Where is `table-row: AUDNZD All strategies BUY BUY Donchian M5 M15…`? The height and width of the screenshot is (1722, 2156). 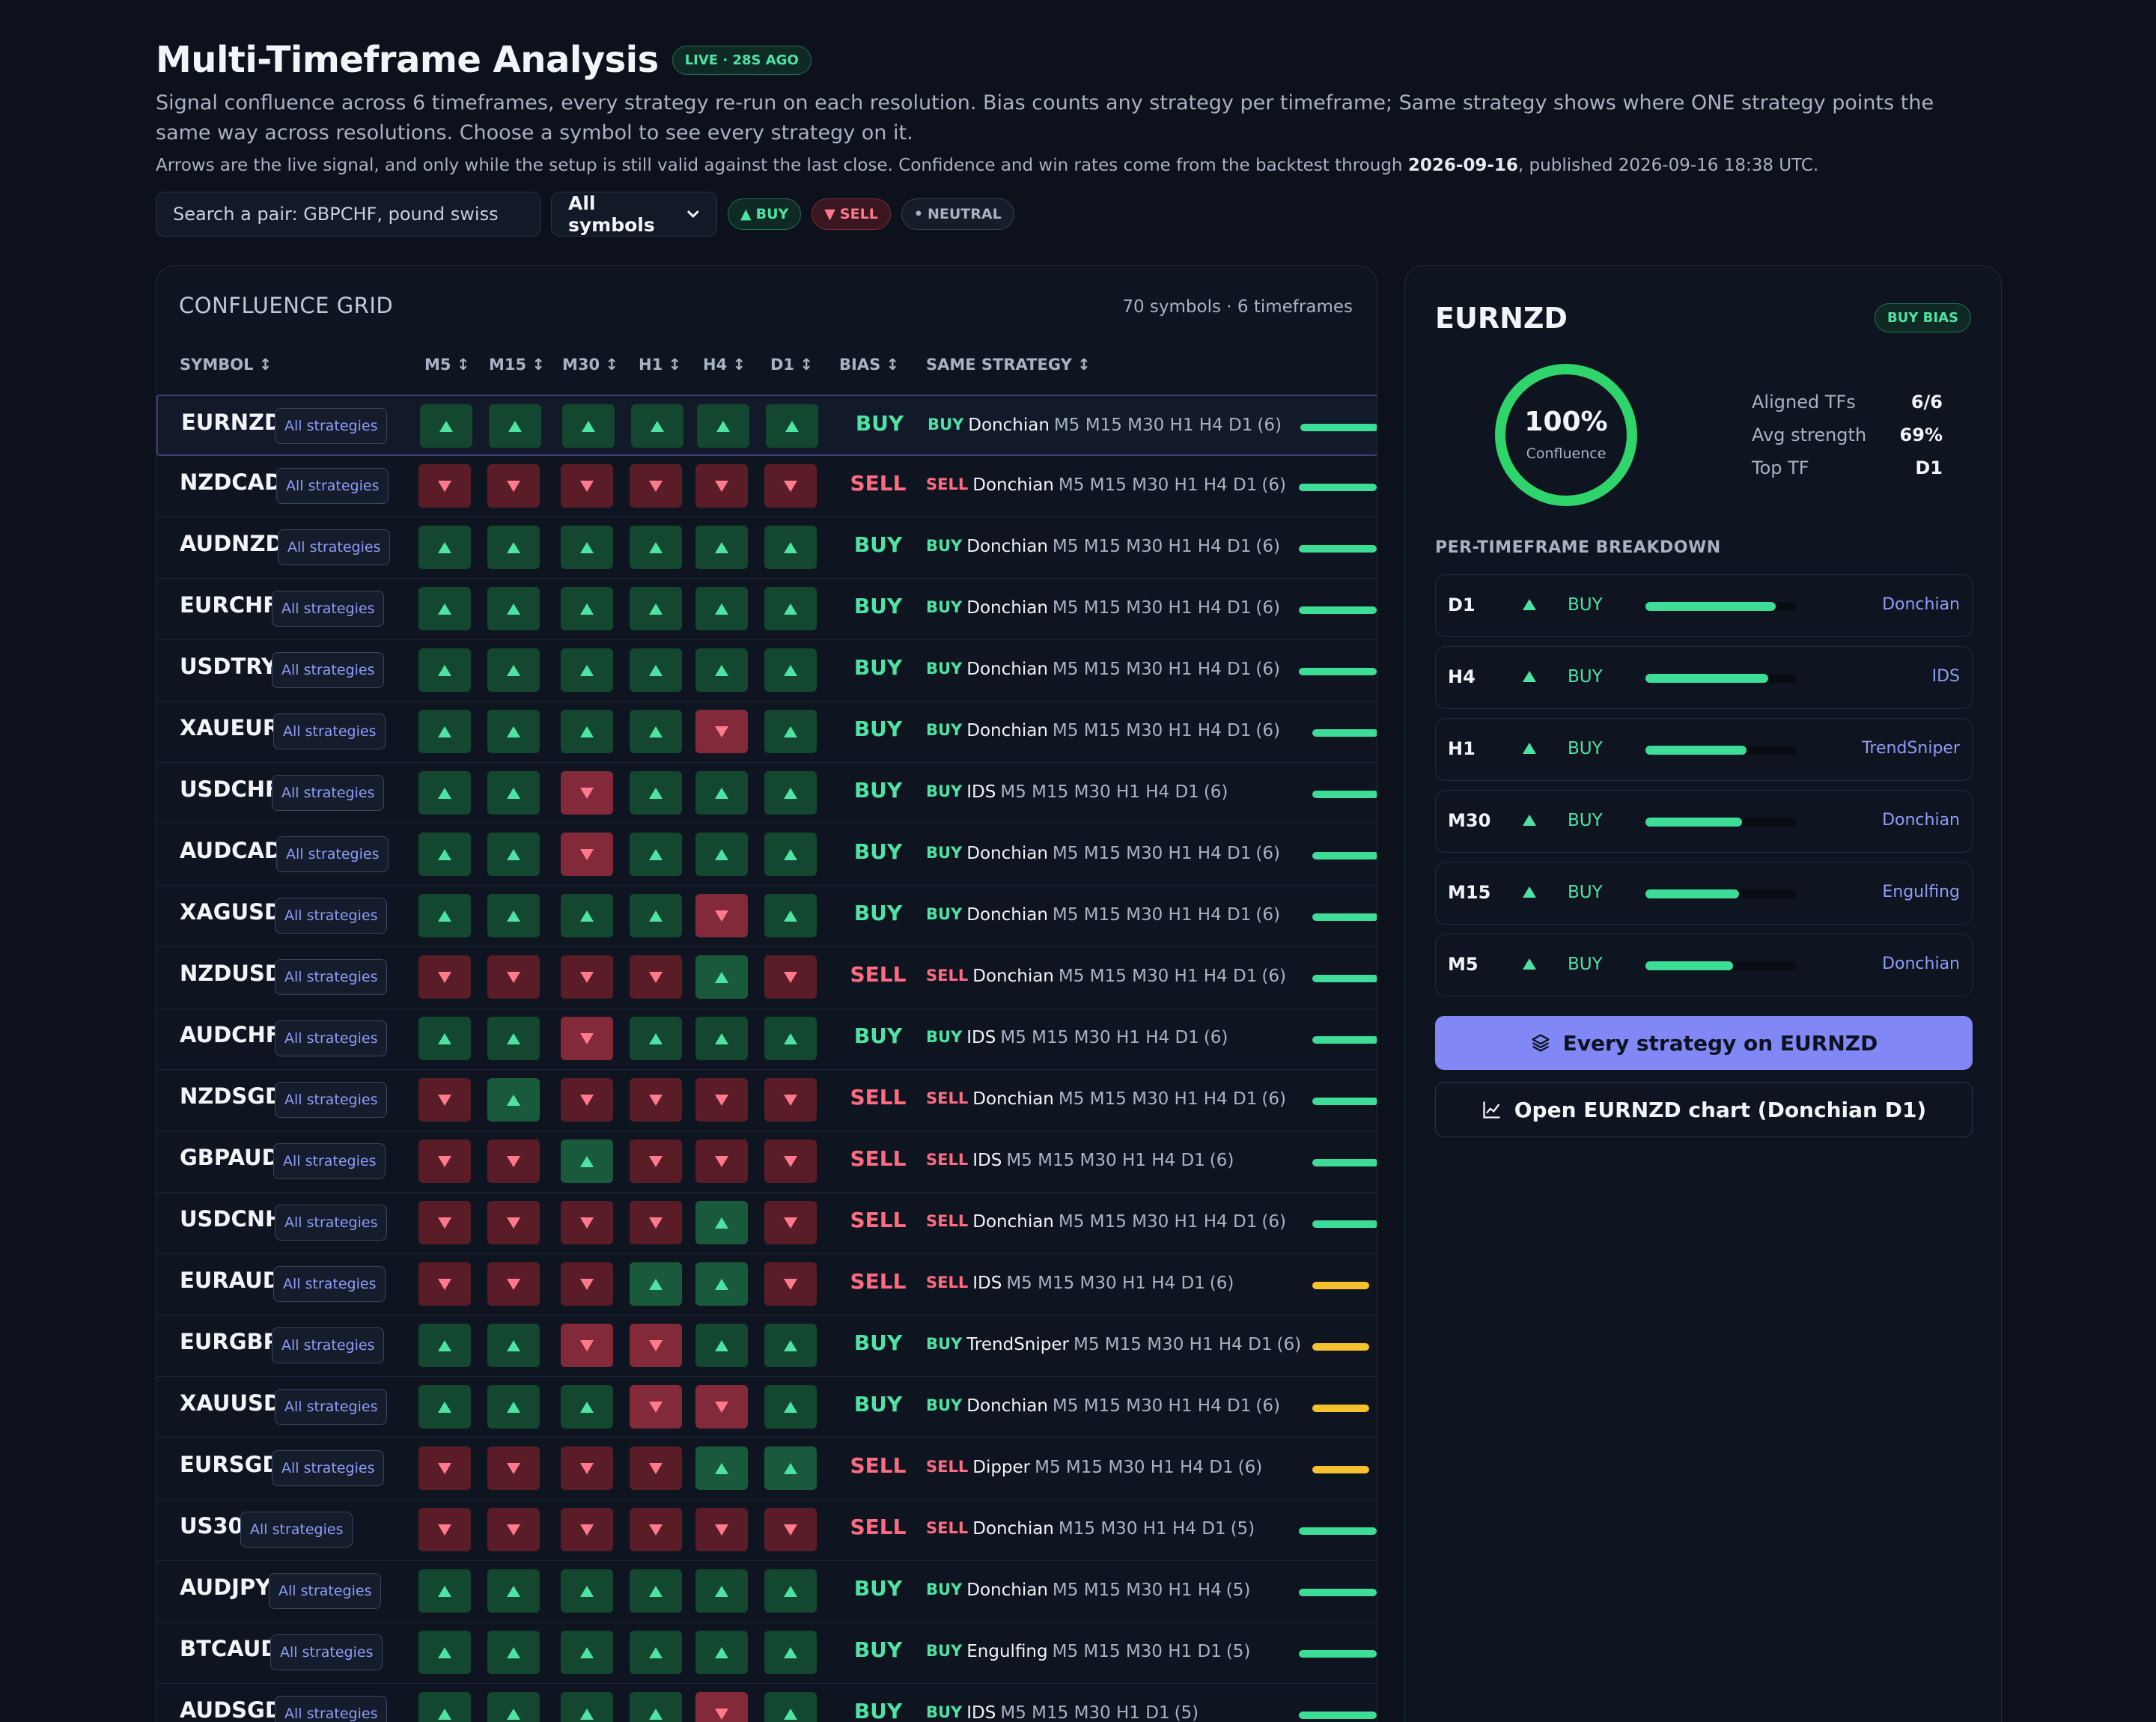
table-row: AUDNZD All strategies BUY BUY Donchian M5 M15… is located at coordinates (766, 548).